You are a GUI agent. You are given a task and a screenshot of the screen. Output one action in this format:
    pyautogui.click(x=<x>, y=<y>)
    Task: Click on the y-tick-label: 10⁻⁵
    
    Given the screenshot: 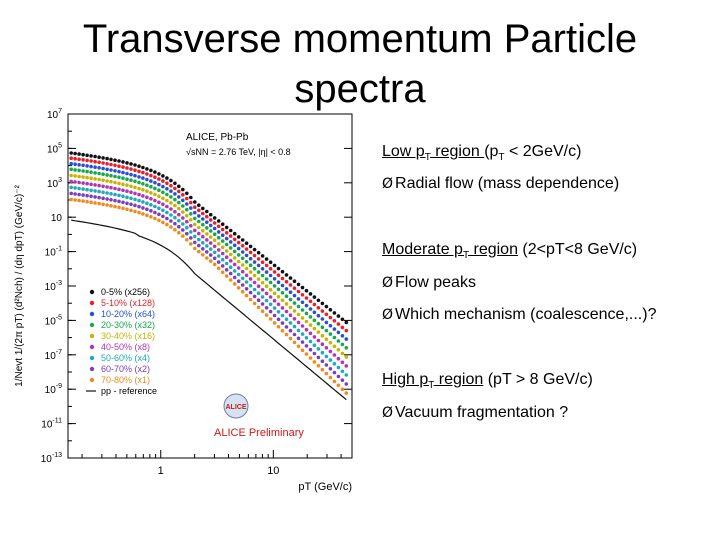 What is the action you would take?
    pyautogui.click(x=53, y=320)
    